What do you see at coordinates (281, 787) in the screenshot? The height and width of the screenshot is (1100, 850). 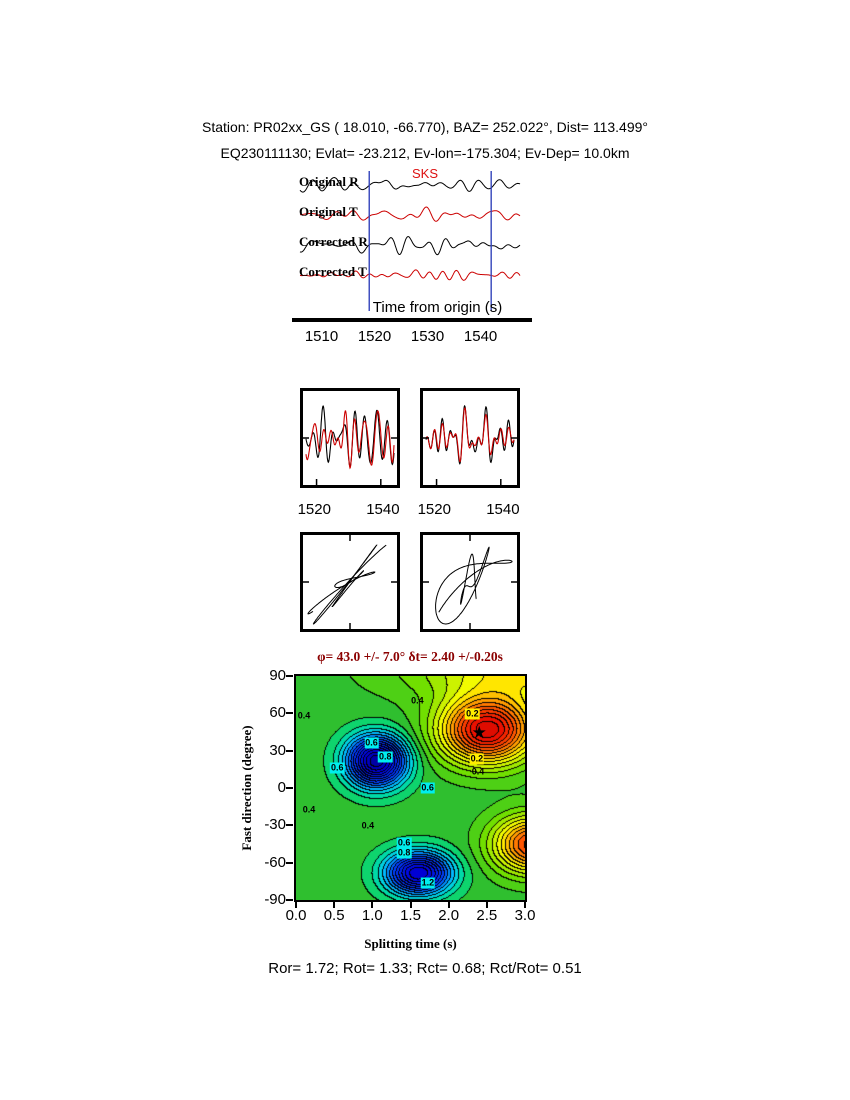 I see `contour-y-tick-label: 0` at bounding box center [281, 787].